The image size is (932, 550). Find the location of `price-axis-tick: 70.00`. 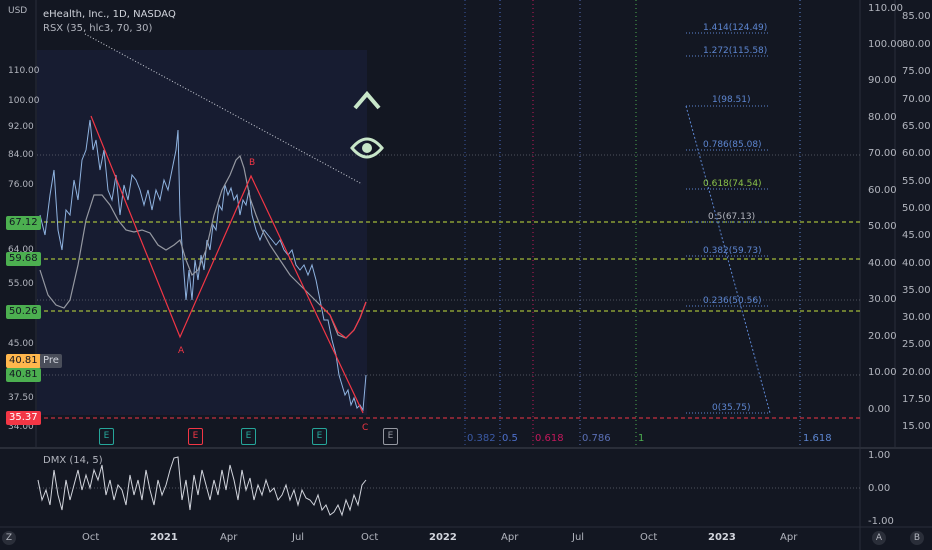

price-axis-tick: 70.00 is located at coordinates (916, 99).